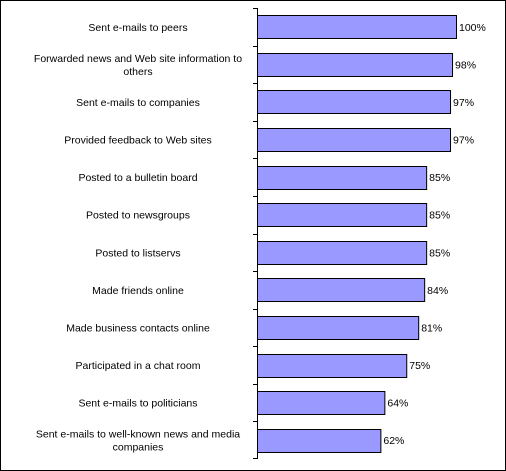  Describe the element at coordinates (465, 65) in the screenshot. I see `value-label: 98%` at that location.